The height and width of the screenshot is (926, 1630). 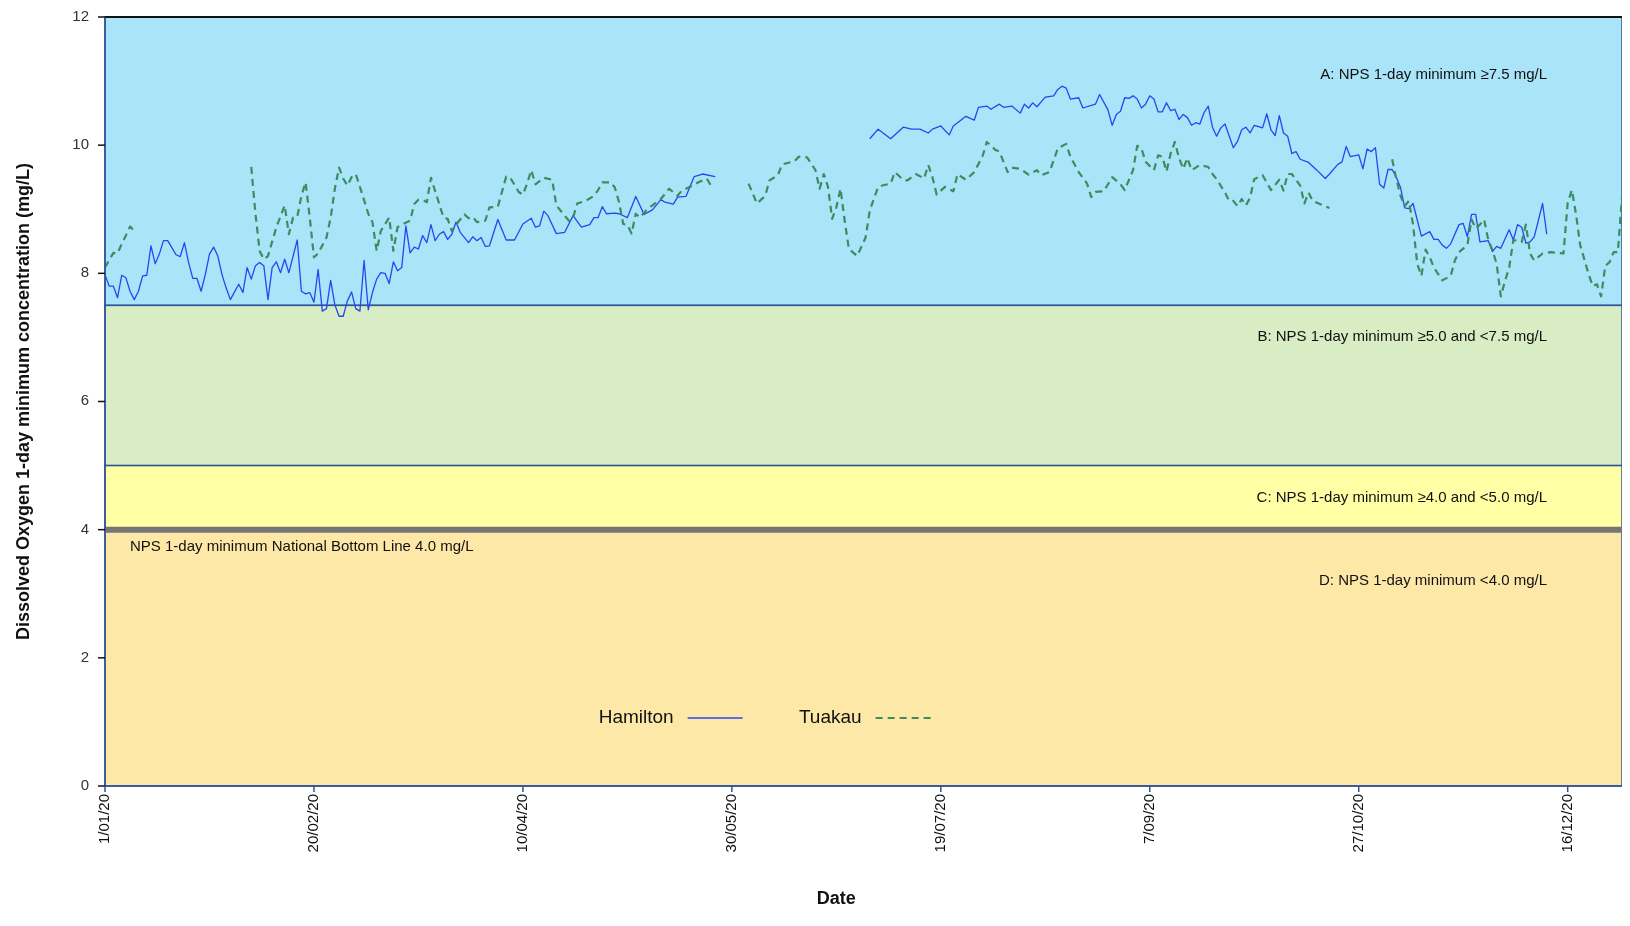 I want to click on x-tick-label: 19/07/20, so click(x=939, y=823).